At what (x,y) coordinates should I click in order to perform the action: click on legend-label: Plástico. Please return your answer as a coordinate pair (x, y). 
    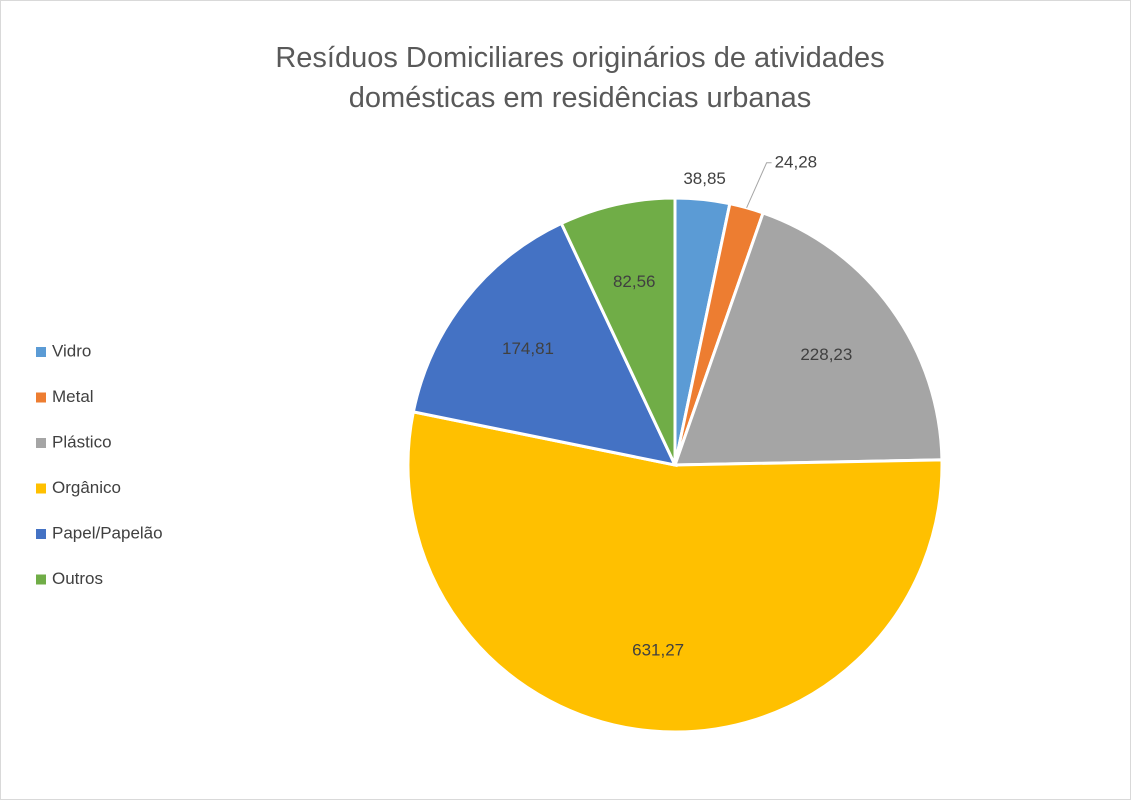
    Looking at the image, I should click on (82, 441).